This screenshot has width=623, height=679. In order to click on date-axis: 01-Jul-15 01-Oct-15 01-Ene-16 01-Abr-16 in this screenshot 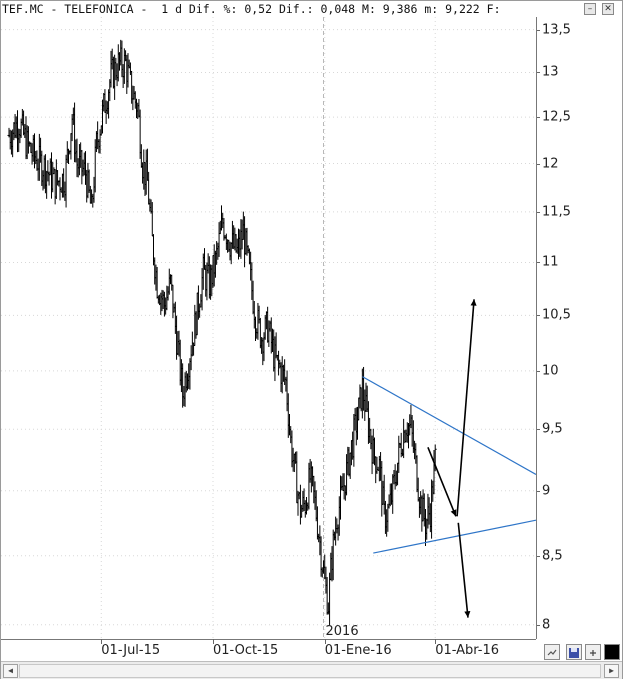, I will do `click(268, 650)`.